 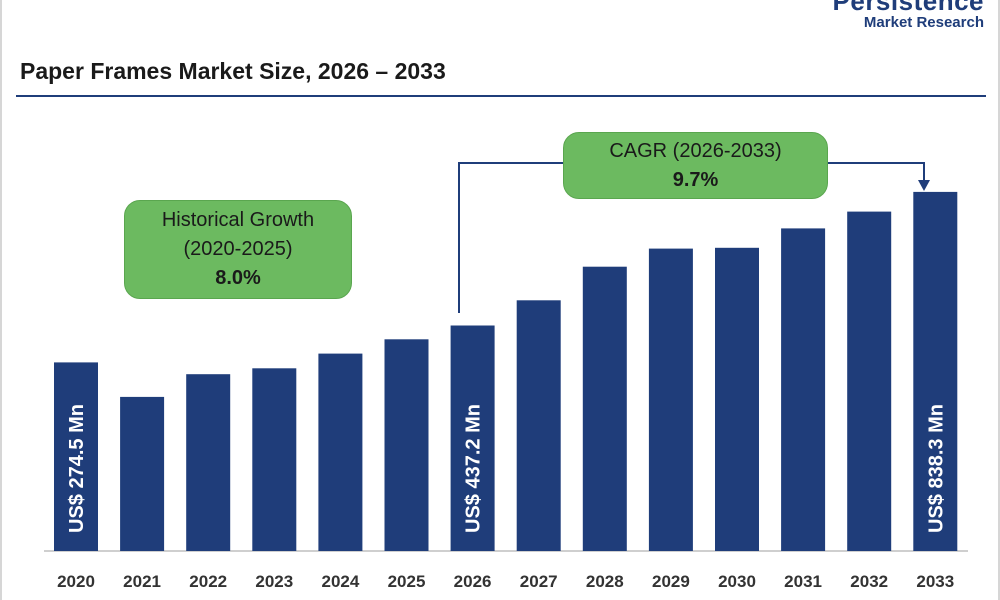 What do you see at coordinates (695, 165) in the screenshot?
I see `cagr-callout: CAGR (2026-2033) 9.7%` at bounding box center [695, 165].